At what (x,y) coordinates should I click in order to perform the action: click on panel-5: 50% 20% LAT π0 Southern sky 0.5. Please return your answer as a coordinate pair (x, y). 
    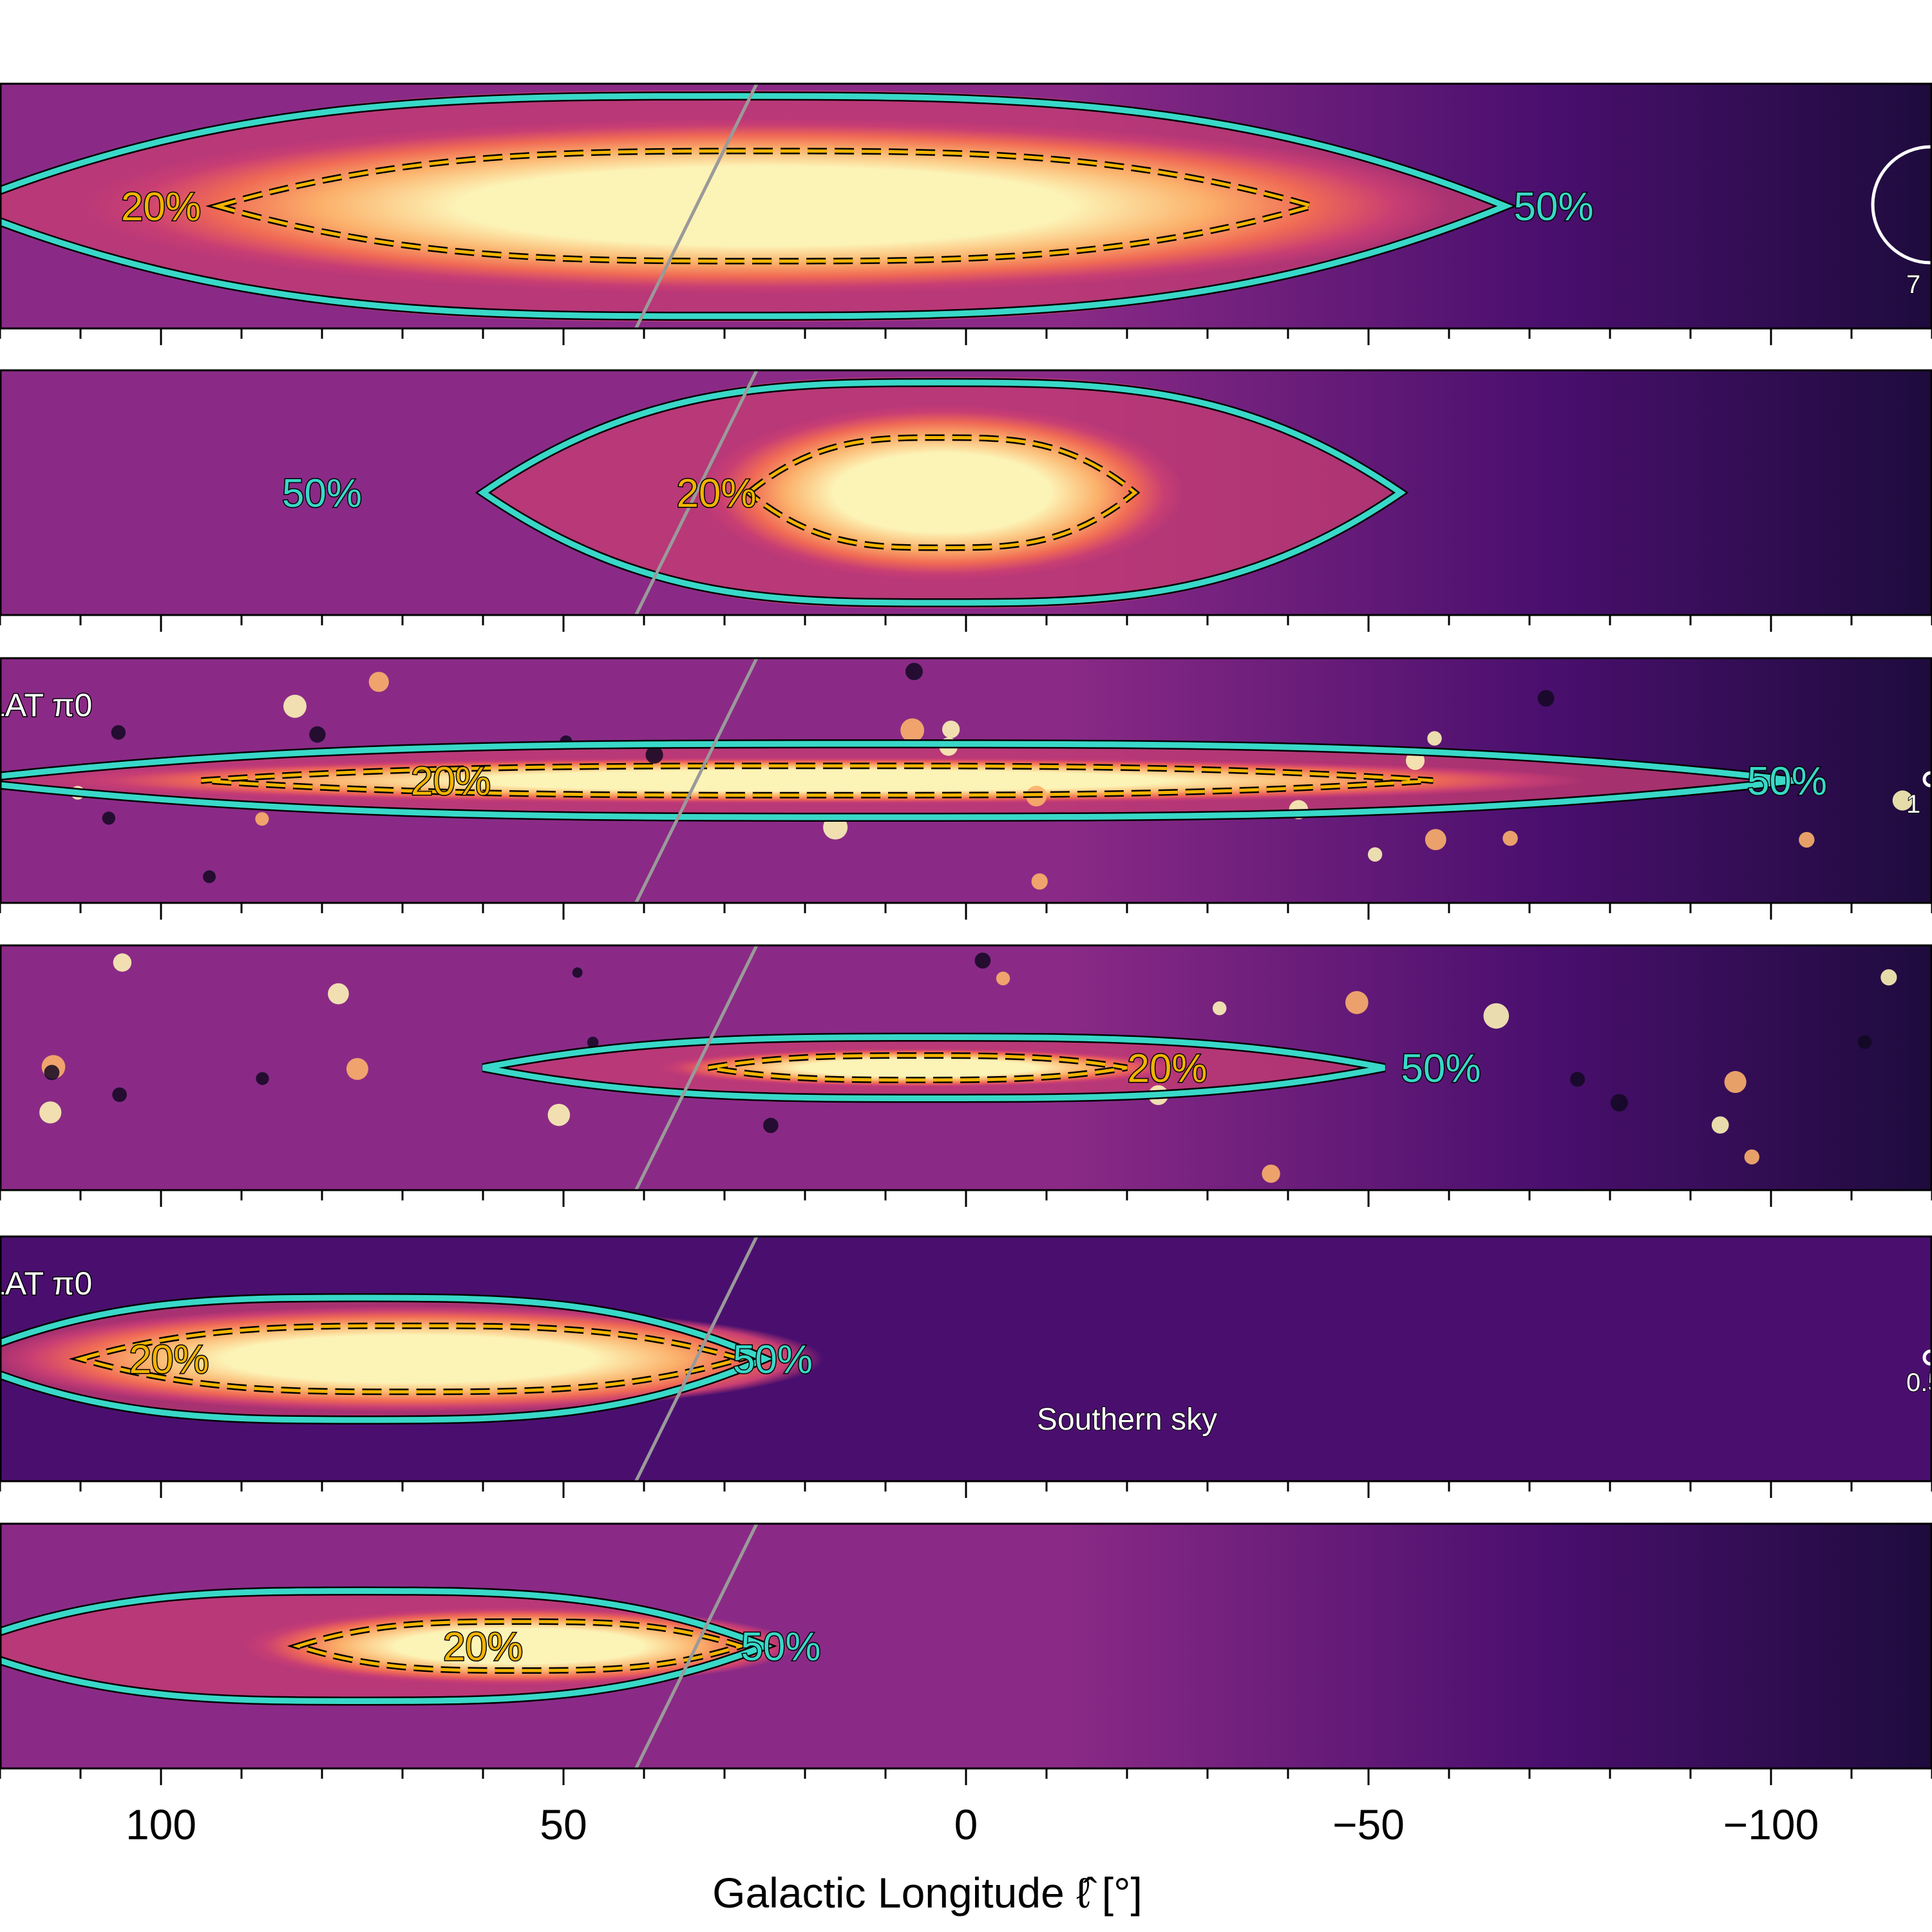
    Looking at the image, I should click on (966, 1366).